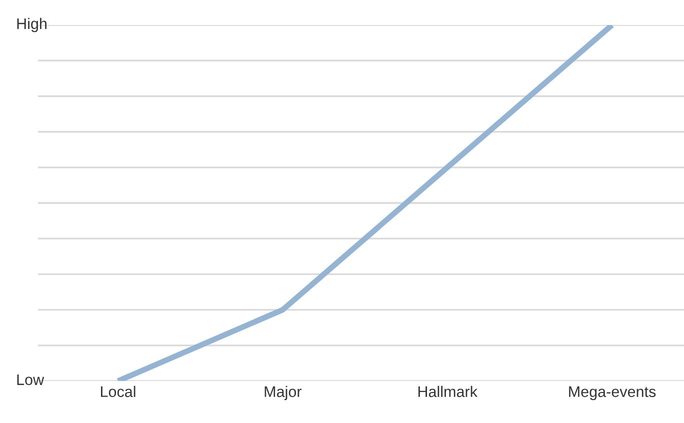 The image size is (684, 423). What do you see at coordinates (118, 392) in the screenshot?
I see `x-tick-label: Local` at bounding box center [118, 392].